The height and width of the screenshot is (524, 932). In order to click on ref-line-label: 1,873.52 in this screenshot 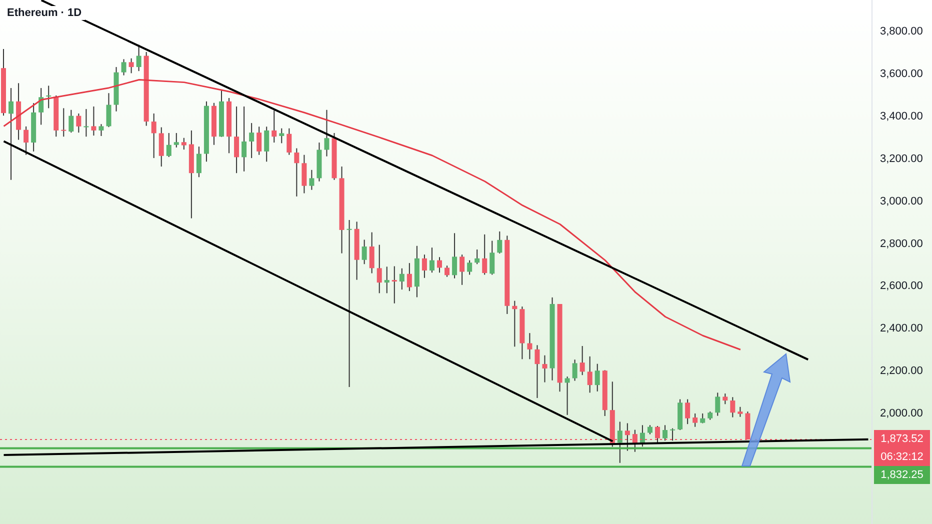, I will do `click(902, 439)`.